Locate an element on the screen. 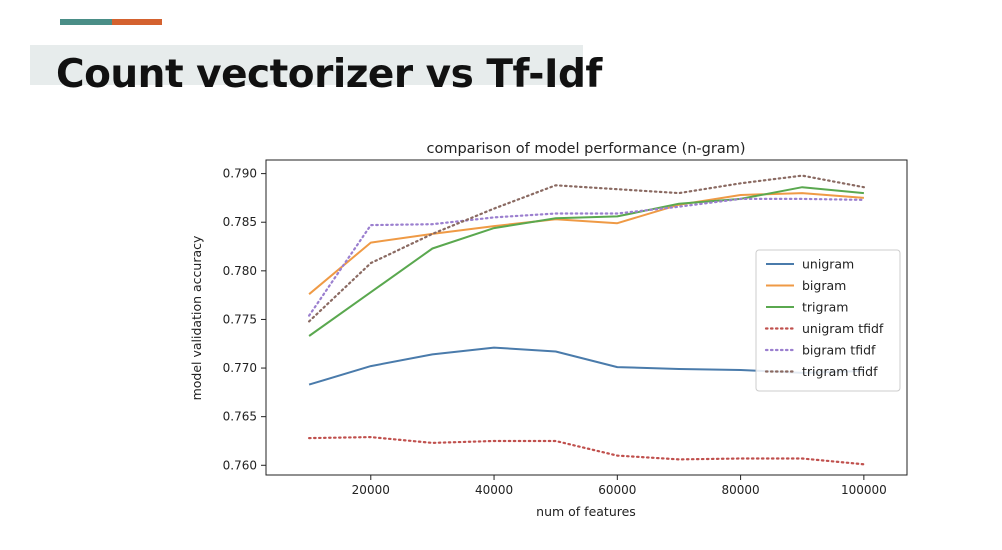  series-line-unigram-tfidf is located at coordinates (587, 451).